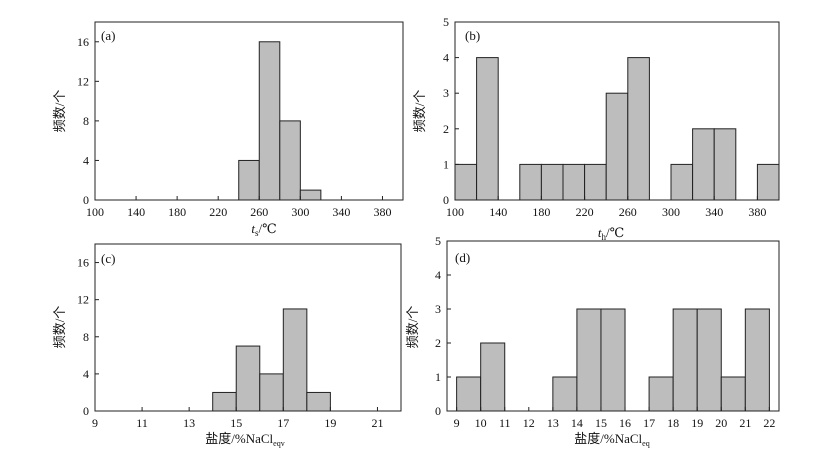 This screenshot has height=464, width=828. What do you see at coordinates (239, 438) in the screenshot?
I see `panel-c-xlabel-main: 盐度/%NaCl` at bounding box center [239, 438].